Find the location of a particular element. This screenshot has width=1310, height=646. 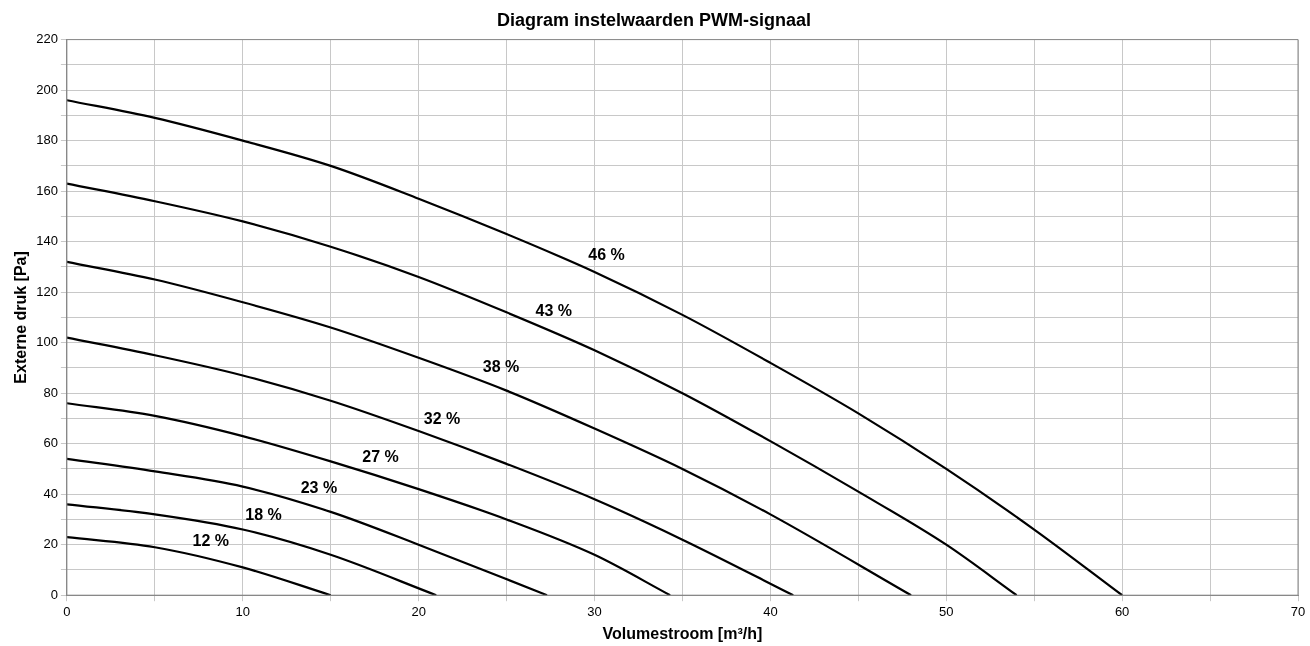

y-axis-title: Externe druk [Pa] is located at coordinates (21, 317).